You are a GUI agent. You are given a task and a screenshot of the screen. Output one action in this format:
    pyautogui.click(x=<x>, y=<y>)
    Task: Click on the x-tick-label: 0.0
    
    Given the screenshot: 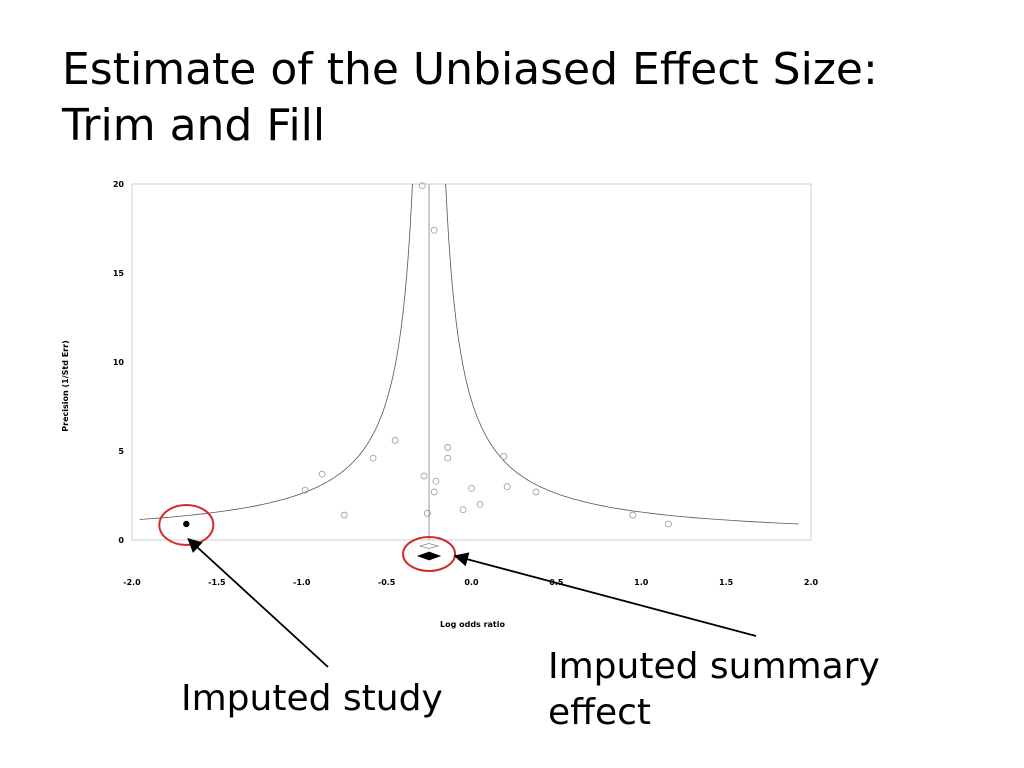 What is the action you would take?
    pyautogui.click(x=471, y=582)
    